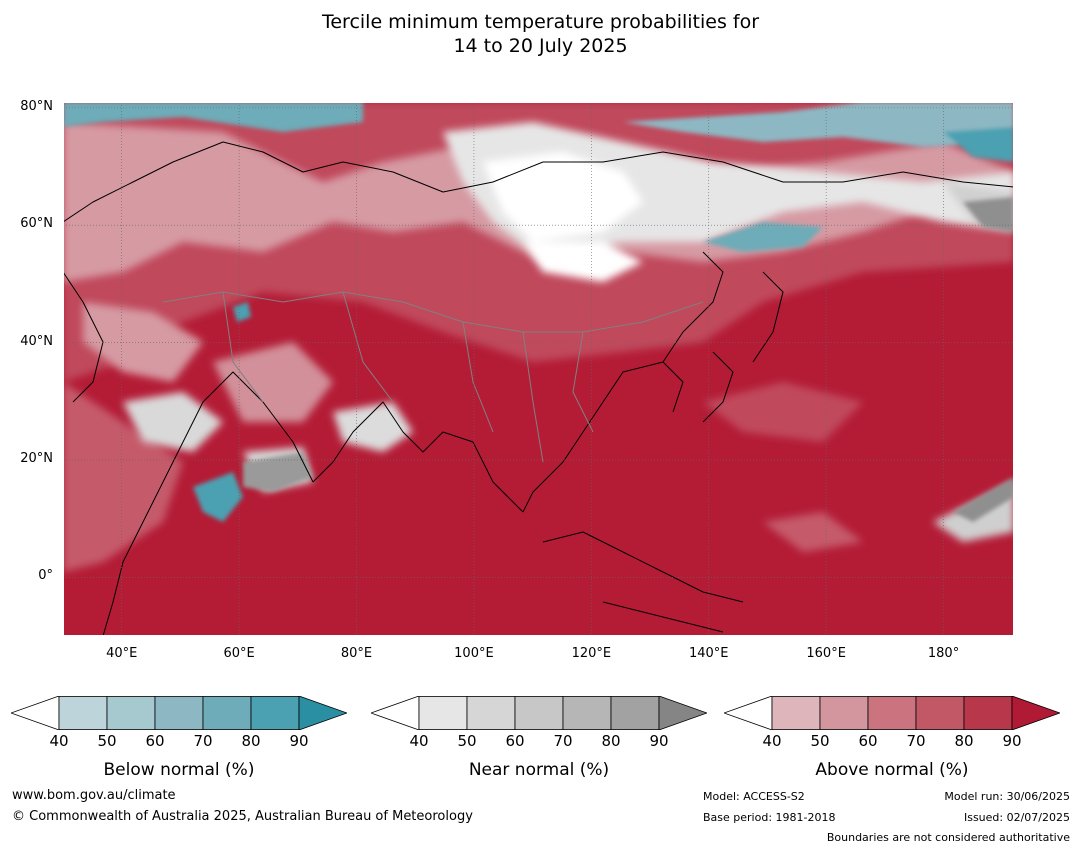  I want to click on longitude-label: 140°E, so click(708, 653).